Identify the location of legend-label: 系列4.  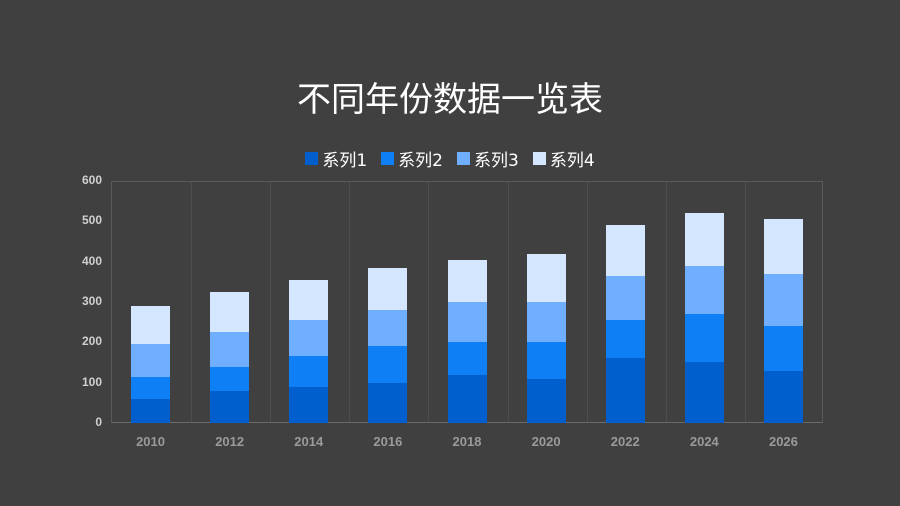
(572, 161).